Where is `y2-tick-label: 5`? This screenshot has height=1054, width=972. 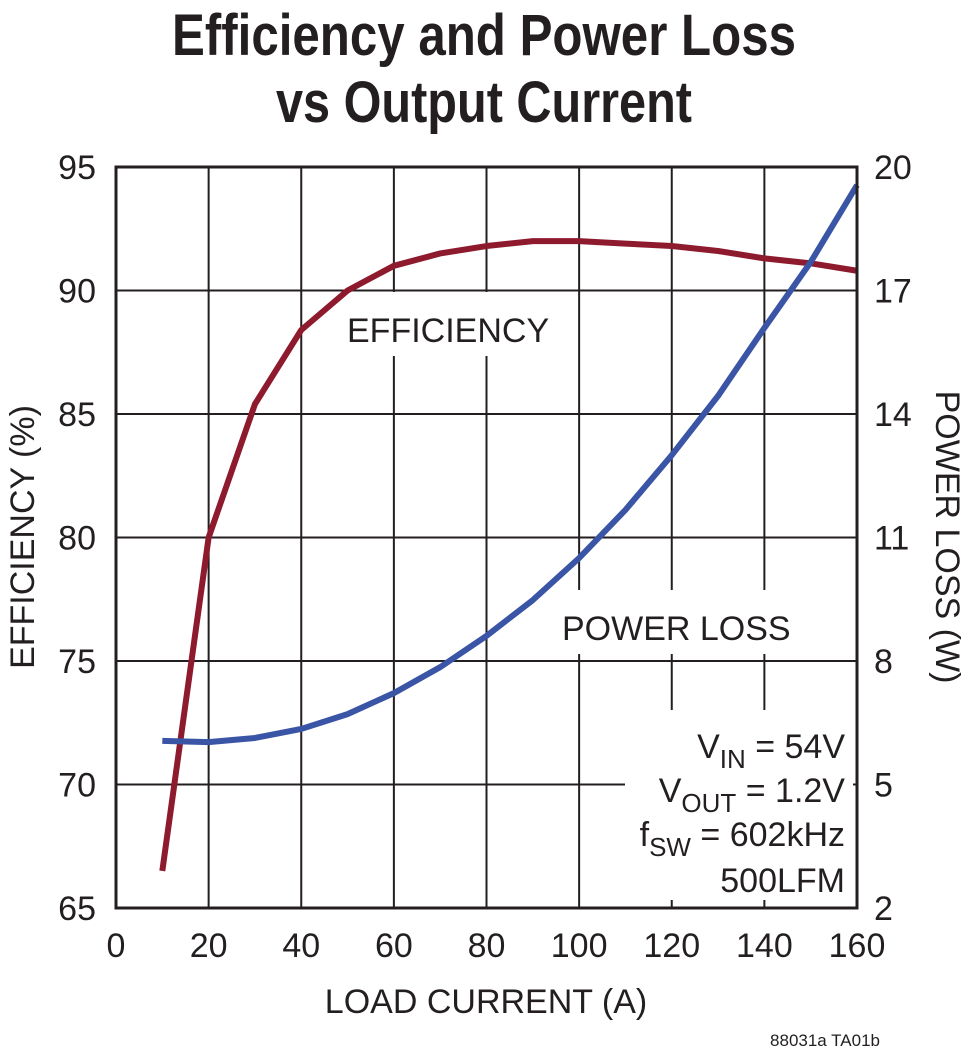 y2-tick-label: 5 is located at coordinates (883, 786).